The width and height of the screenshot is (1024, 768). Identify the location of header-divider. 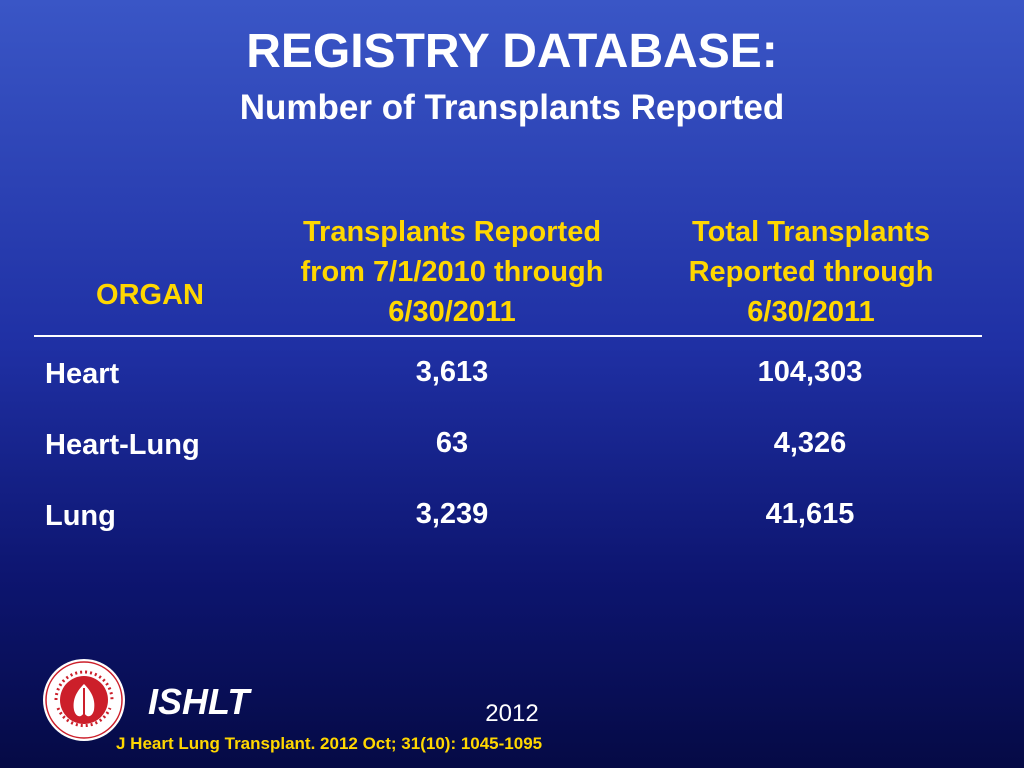
(508, 336).